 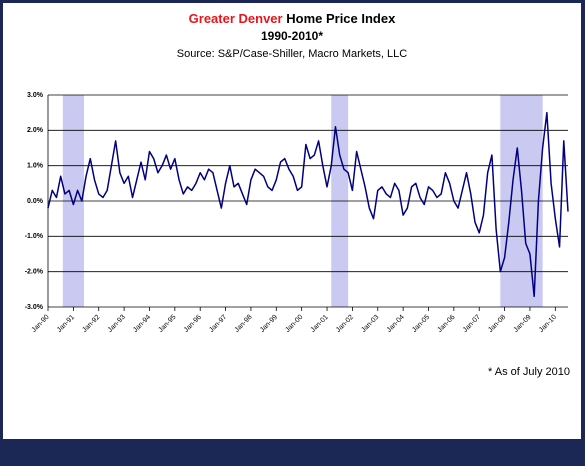 What do you see at coordinates (236, 18) in the screenshot?
I see `title-highlight: Greater Denver` at bounding box center [236, 18].